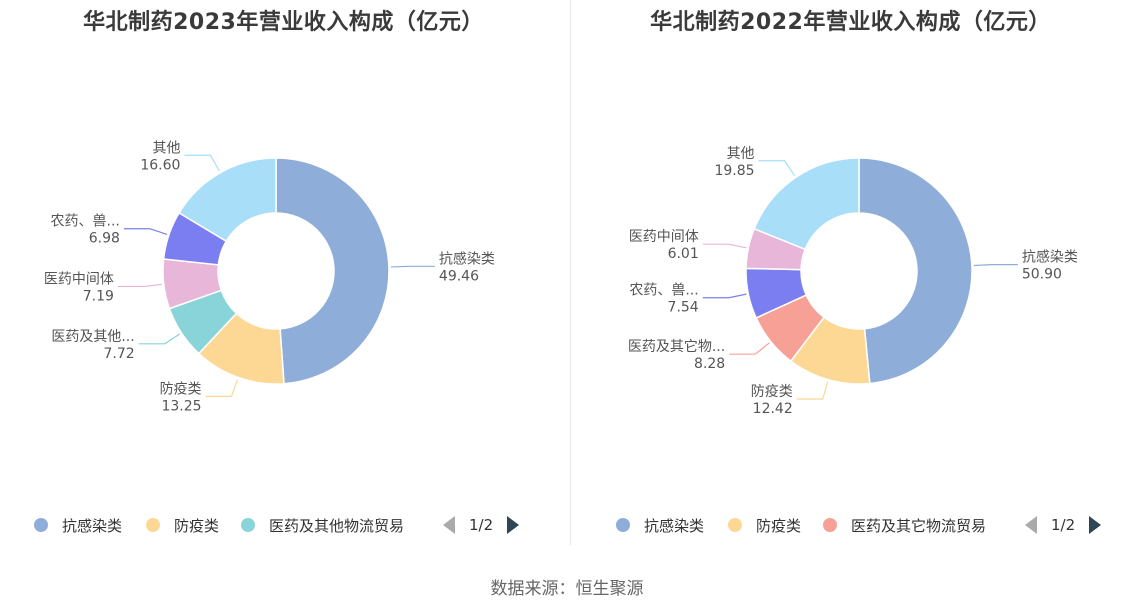 Image resolution: width=1134 pixels, height=612 pixels. What do you see at coordinates (567, 589) in the screenshot?
I see `data-source: 数据来源：恒生聚源` at bounding box center [567, 589].